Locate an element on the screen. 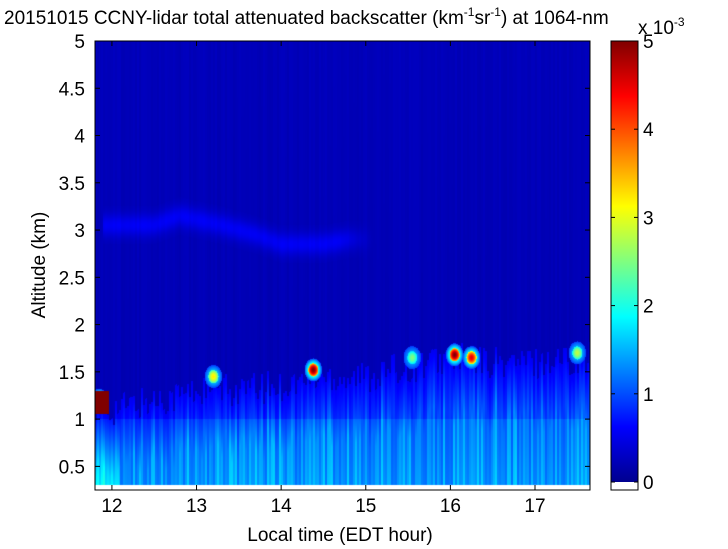 The height and width of the screenshot is (549, 728). colorbar-tick-label: 1 is located at coordinates (648, 395).